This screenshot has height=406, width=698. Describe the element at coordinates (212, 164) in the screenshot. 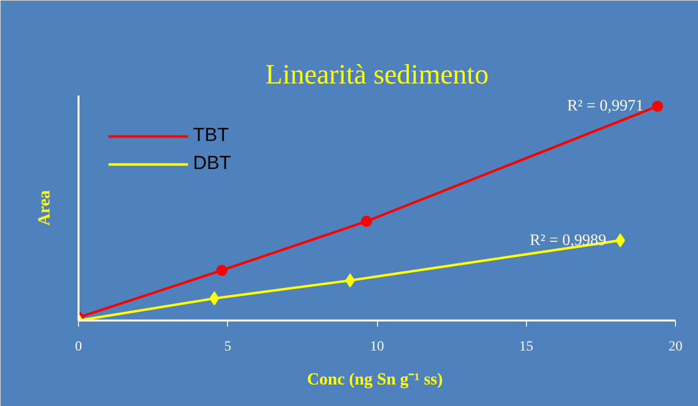

I see `legend-label: DBT` at that location.